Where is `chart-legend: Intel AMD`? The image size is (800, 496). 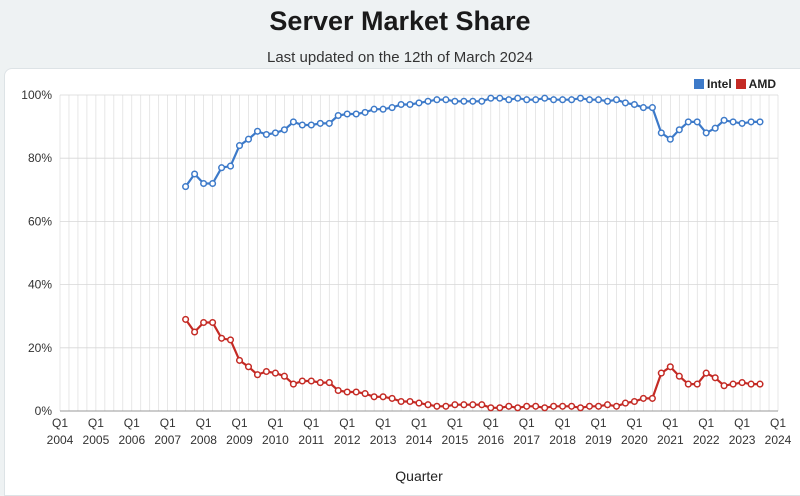
chart-legend: Intel AMD is located at coordinates (735, 84).